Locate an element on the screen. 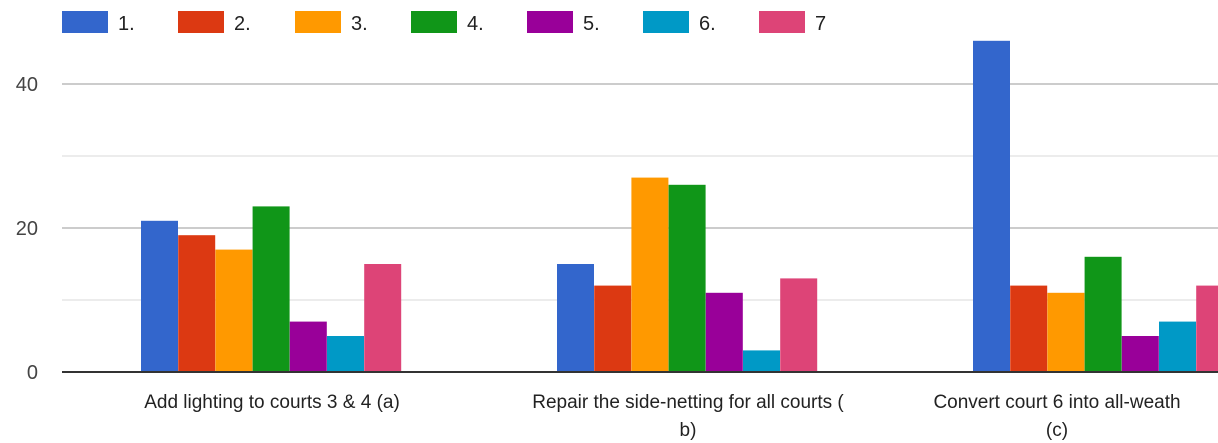 Image resolution: width=1218 pixels, height=443 pixels. legend-label: 1. is located at coordinates (126, 24).